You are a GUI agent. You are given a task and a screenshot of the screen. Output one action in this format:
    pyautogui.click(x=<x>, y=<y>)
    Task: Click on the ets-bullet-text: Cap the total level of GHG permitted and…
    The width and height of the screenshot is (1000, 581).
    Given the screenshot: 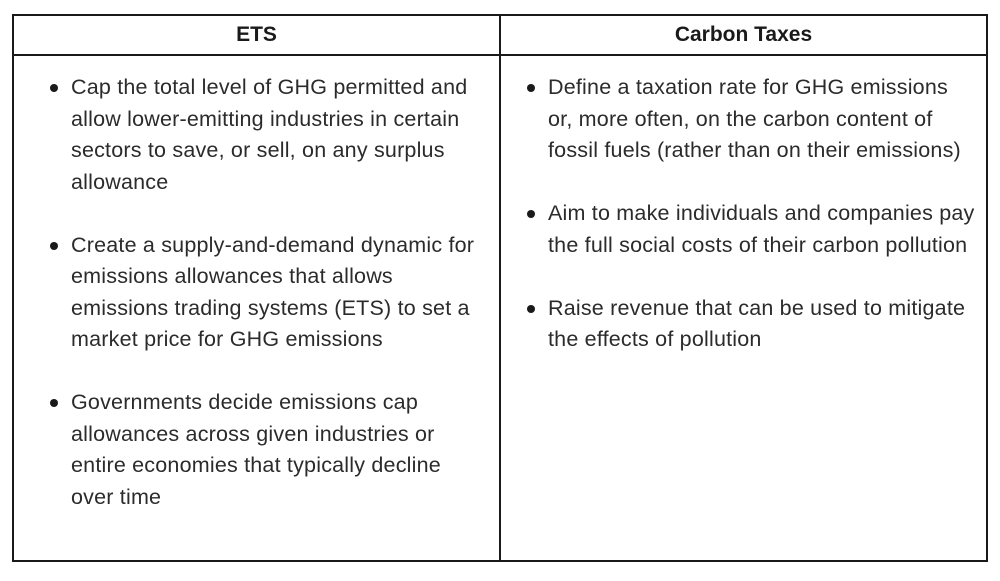 What is the action you would take?
    pyautogui.click(x=269, y=134)
    